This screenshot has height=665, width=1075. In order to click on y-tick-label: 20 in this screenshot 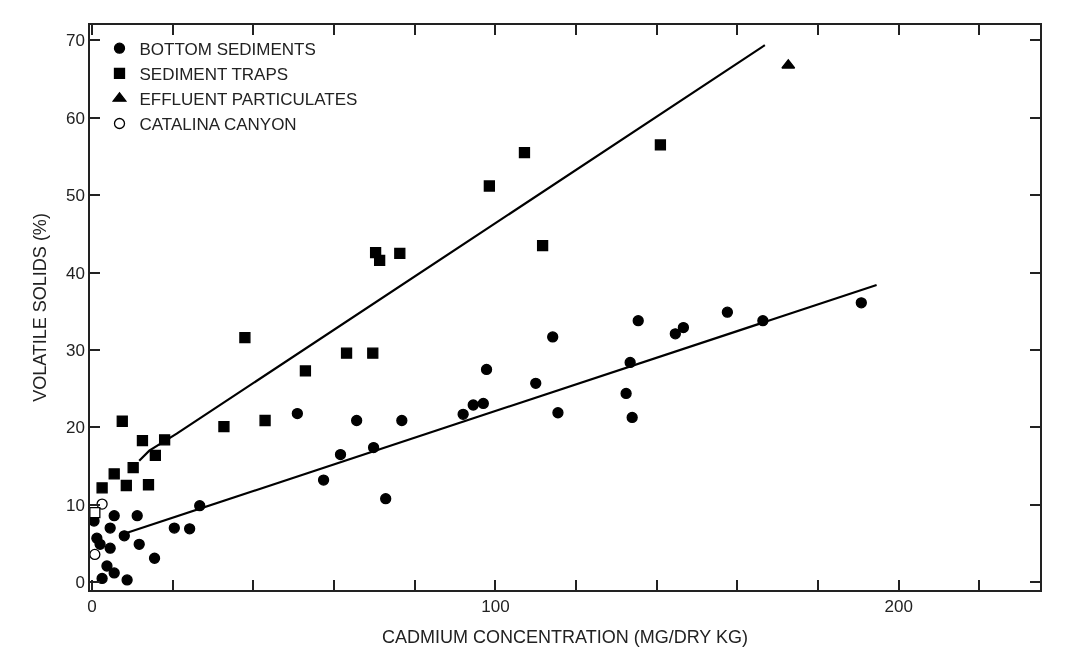, I will do `click(75, 428)`.